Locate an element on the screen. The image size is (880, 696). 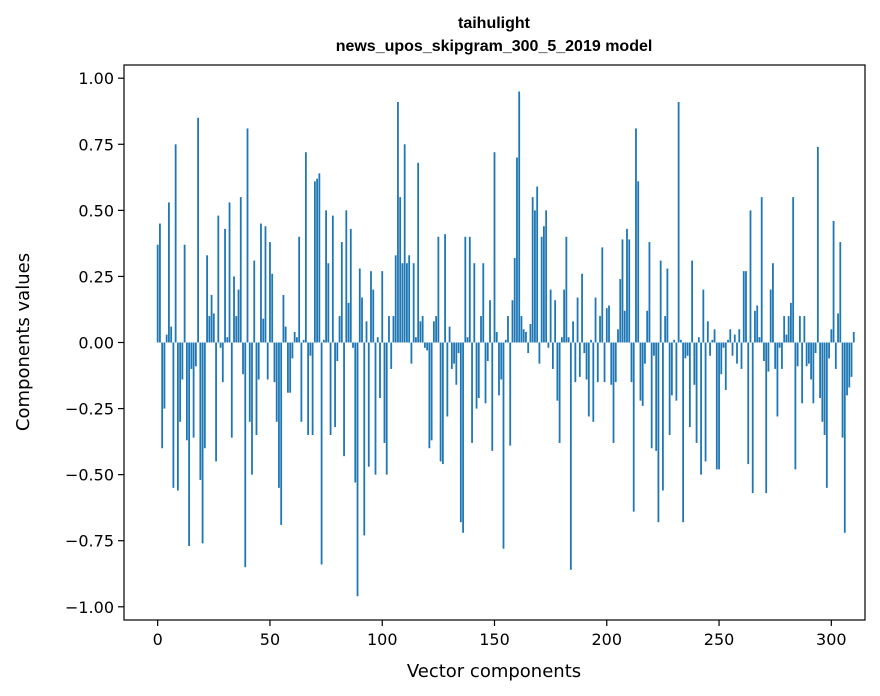
x-tick-label: 100 is located at coordinates (382, 639).